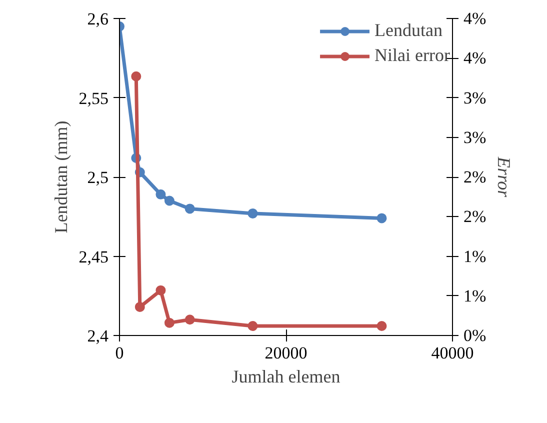 The image size is (547, 423). What do you see at coordinates (93, 98) in the screenshot?
I see `y-tick-label: 2,55` at bounding box center [93, 98].